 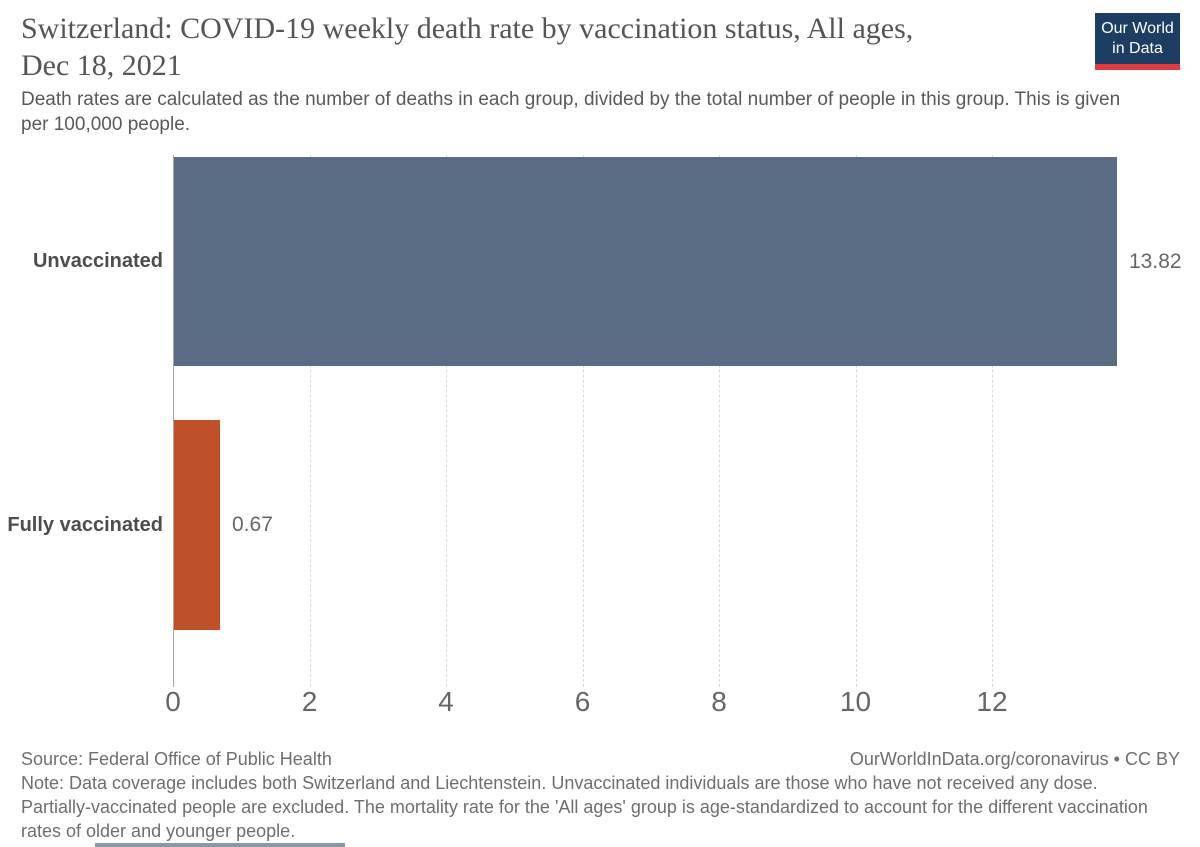 I want to click on x-tick-label: 10, so click(x=855, y=701).